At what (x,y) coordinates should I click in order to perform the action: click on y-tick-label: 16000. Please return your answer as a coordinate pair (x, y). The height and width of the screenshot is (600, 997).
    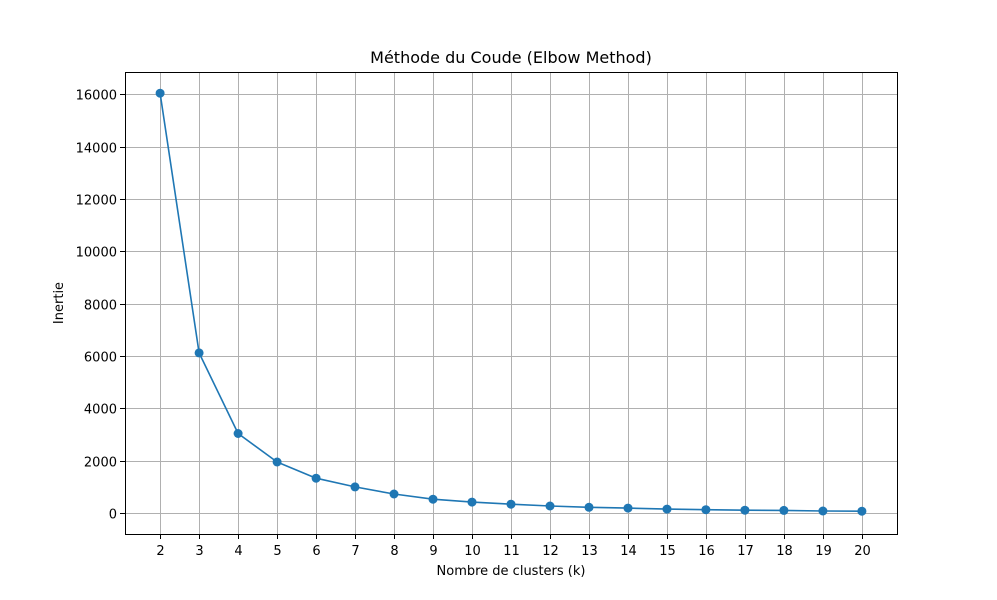
    Looking at the image, I should click on (96, 96).